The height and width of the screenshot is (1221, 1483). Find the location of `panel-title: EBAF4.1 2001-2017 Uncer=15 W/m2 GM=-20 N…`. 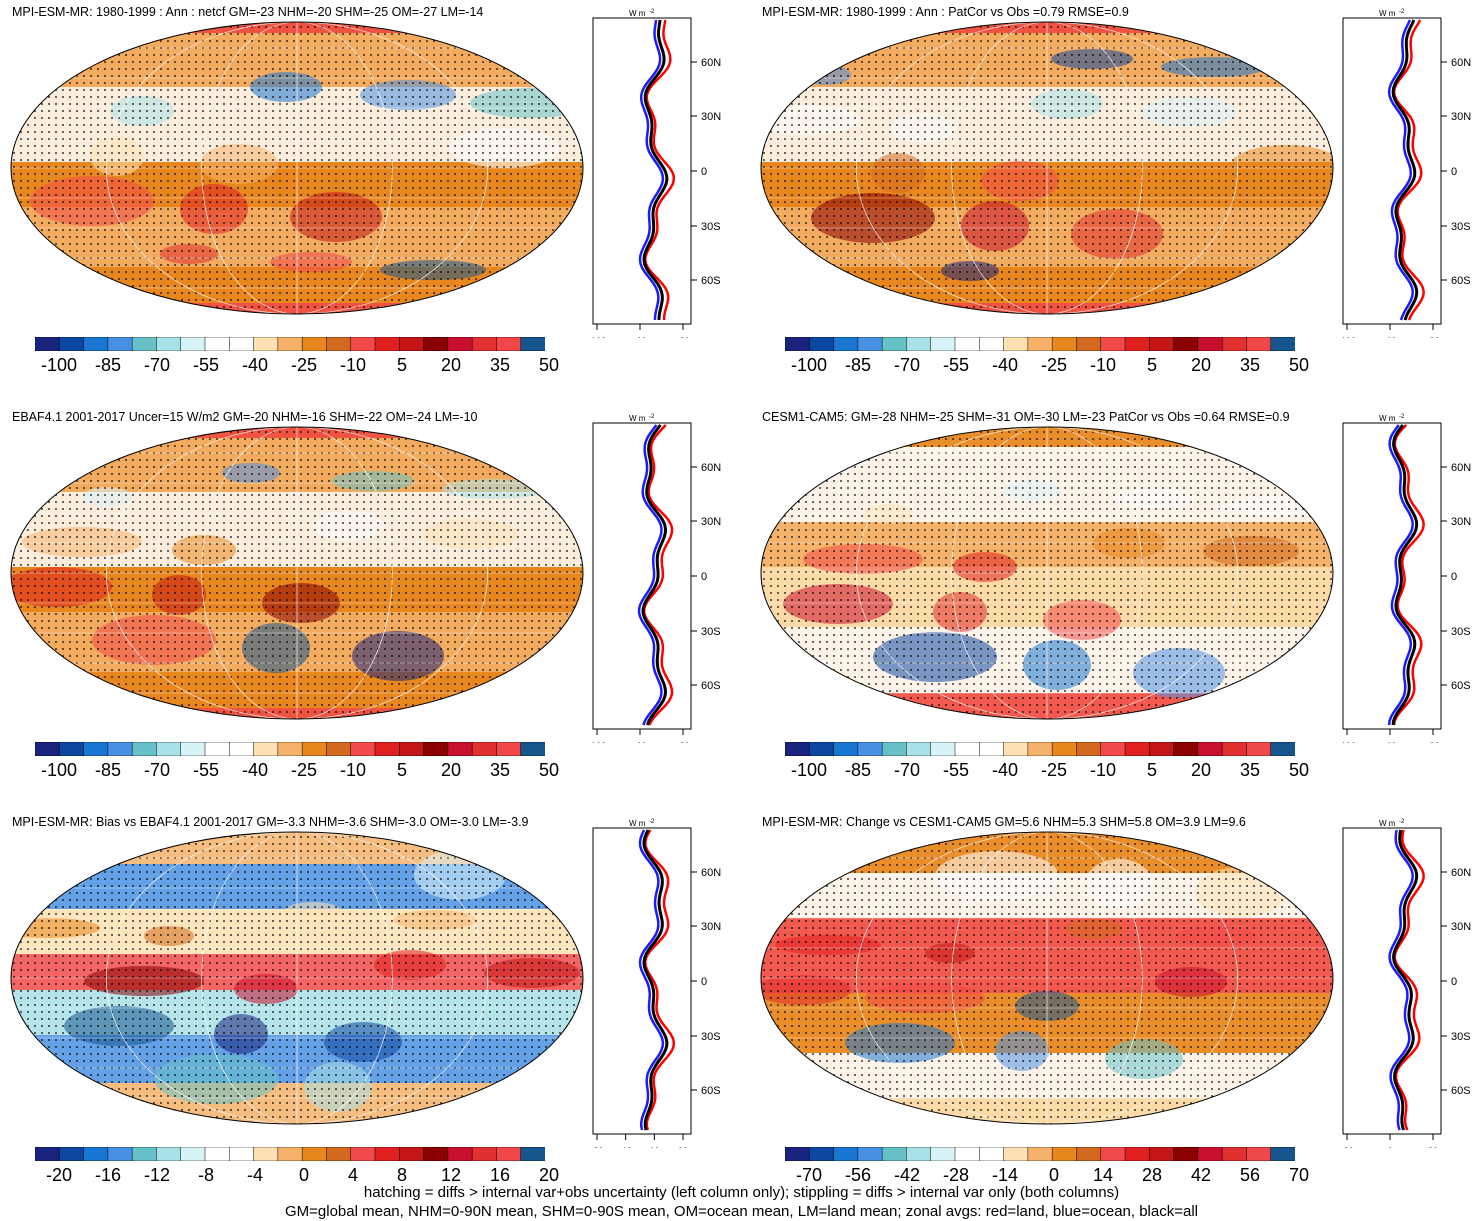

panel-title: EBAF4.1 2001-2017 Uncer=15 W/m2 GM=-20 N… is located at coordinates (245, 417).